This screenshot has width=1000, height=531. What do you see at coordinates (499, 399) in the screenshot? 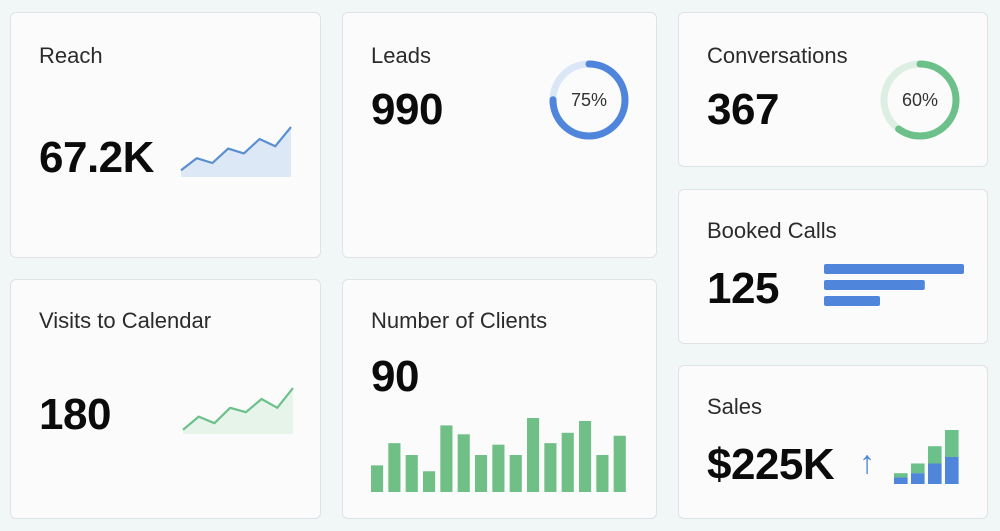
I see `clients-card: Number of Clients 90` at bounding box center [499, 399].